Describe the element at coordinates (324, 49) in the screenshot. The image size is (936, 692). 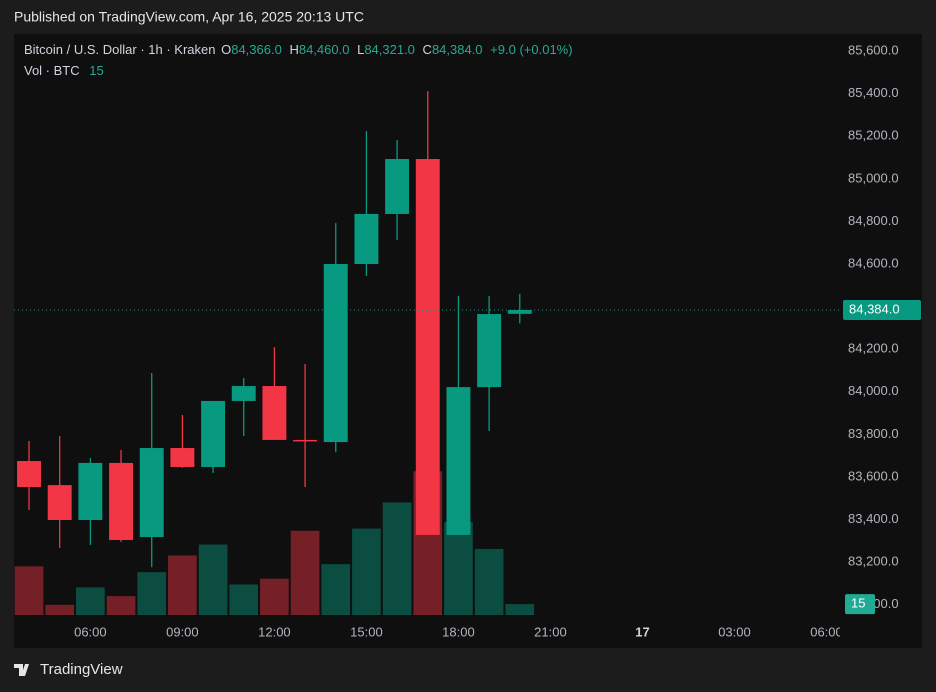
I see `ohlc-value: 84,460.0` at that location.